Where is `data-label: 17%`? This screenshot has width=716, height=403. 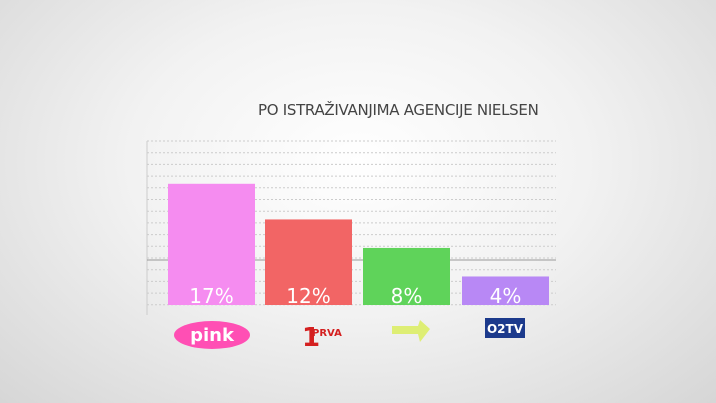
data-label: 17% is located at coordinates (211, 296).